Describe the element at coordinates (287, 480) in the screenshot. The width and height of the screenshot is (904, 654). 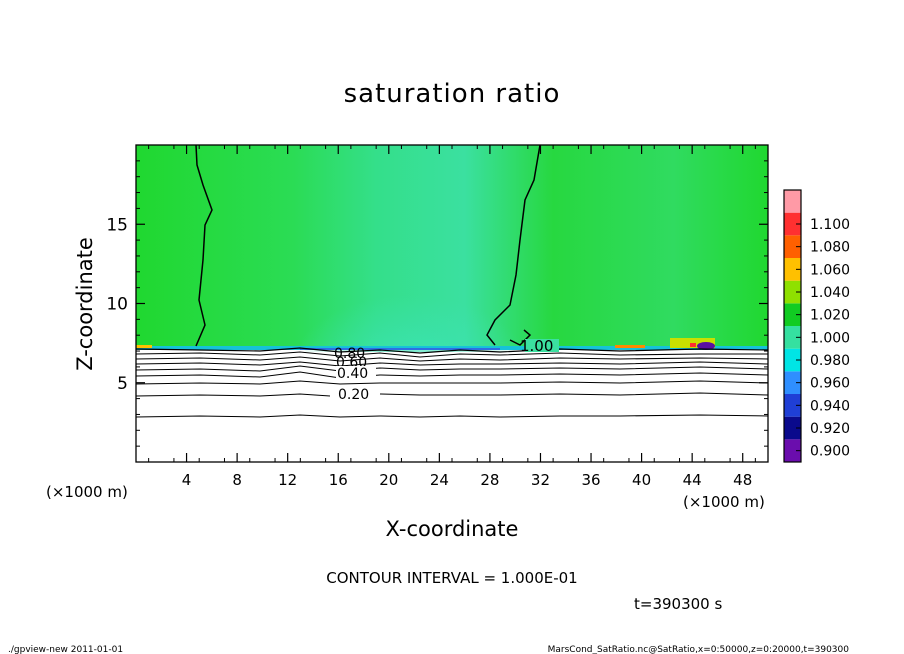
I see `x-tick-label: 12` at that location.